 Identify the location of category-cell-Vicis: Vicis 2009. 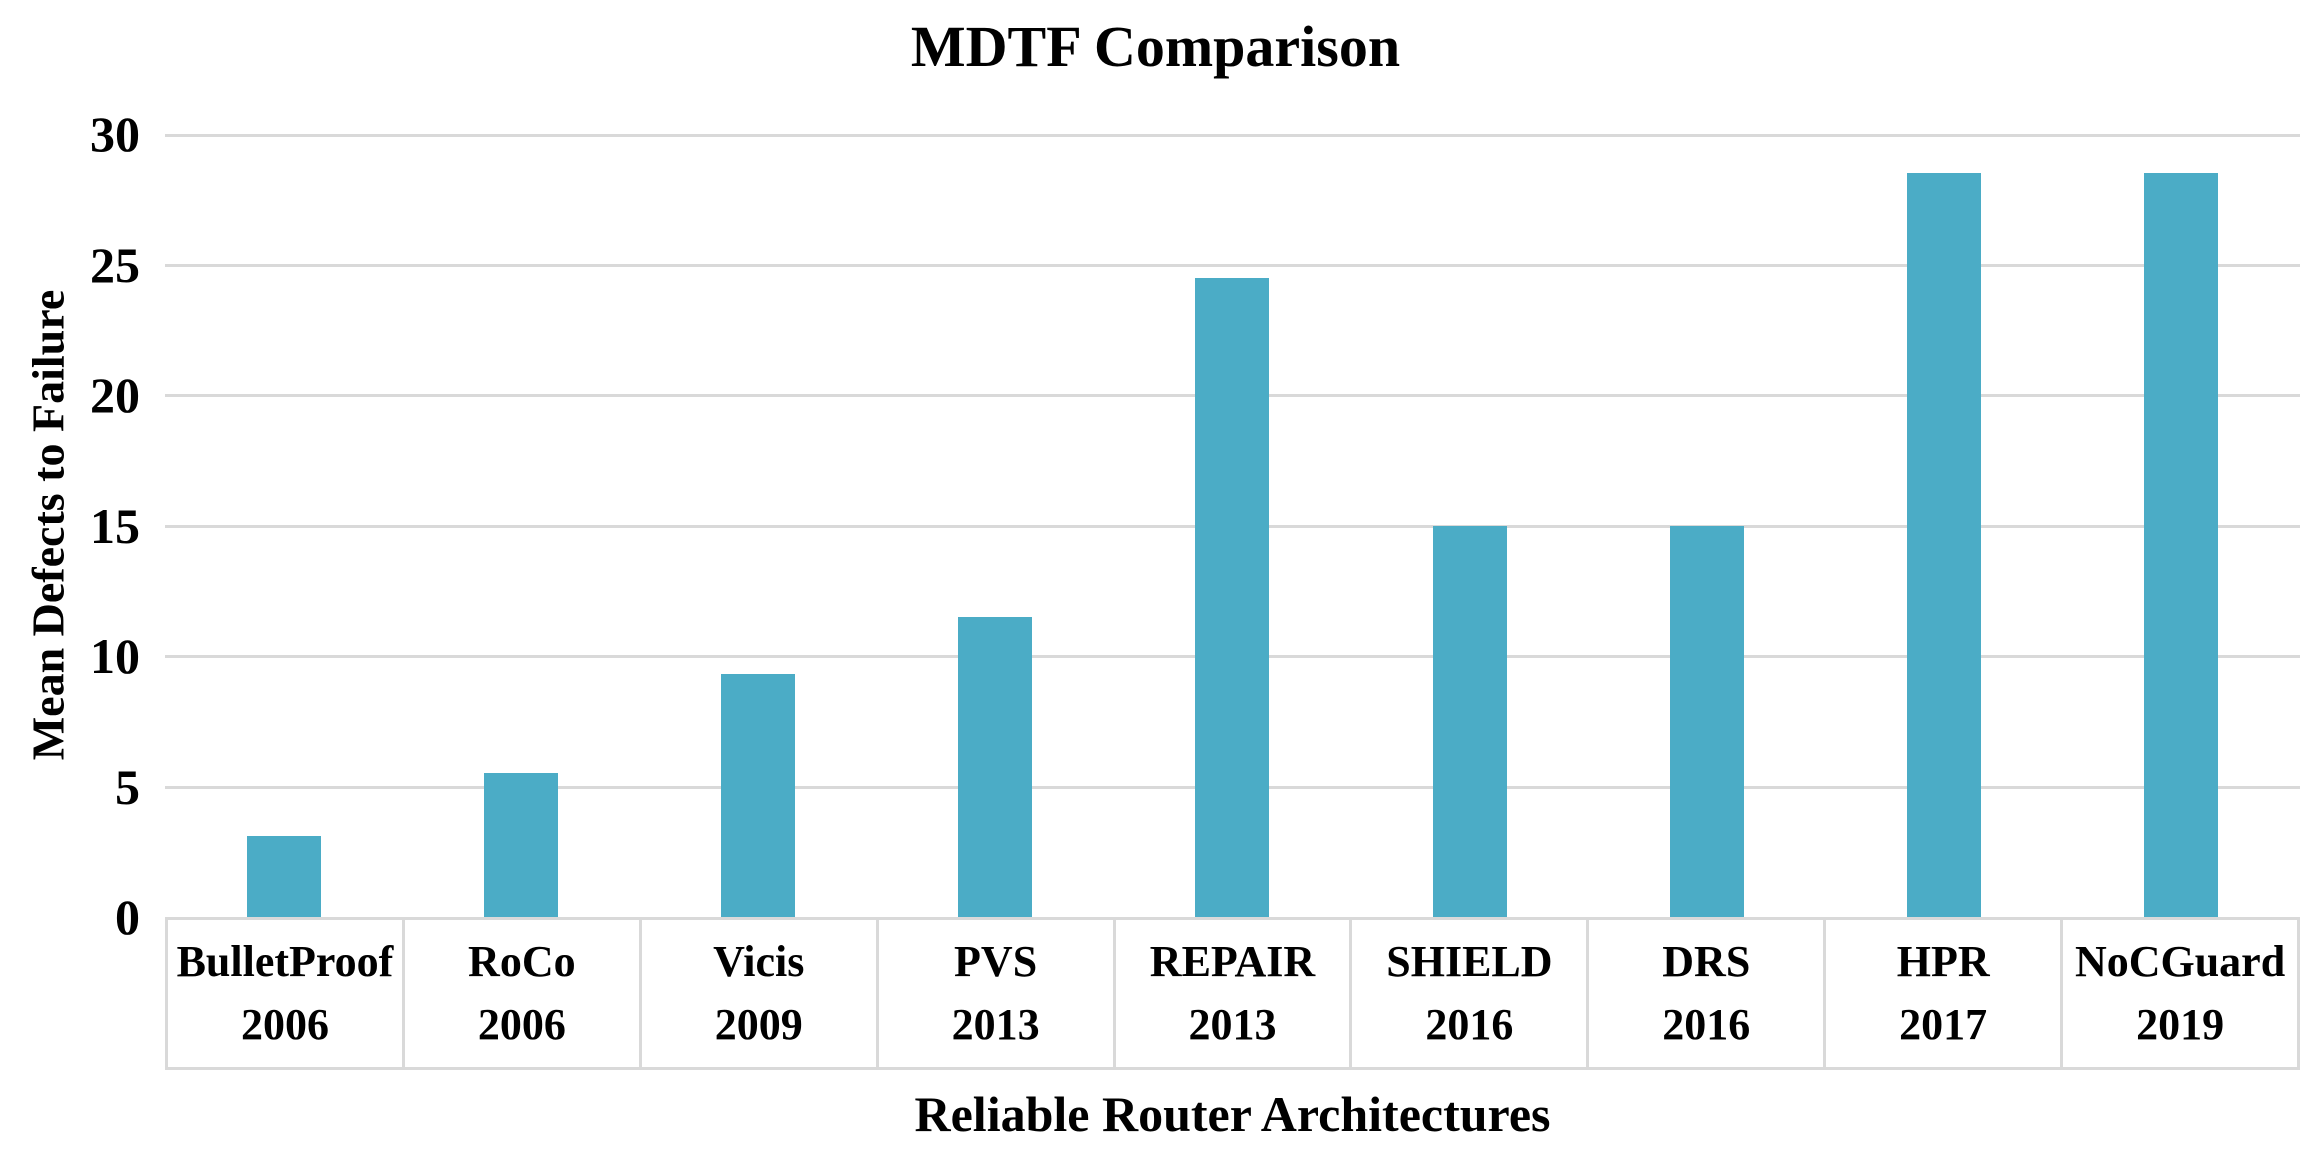
(760, 993).